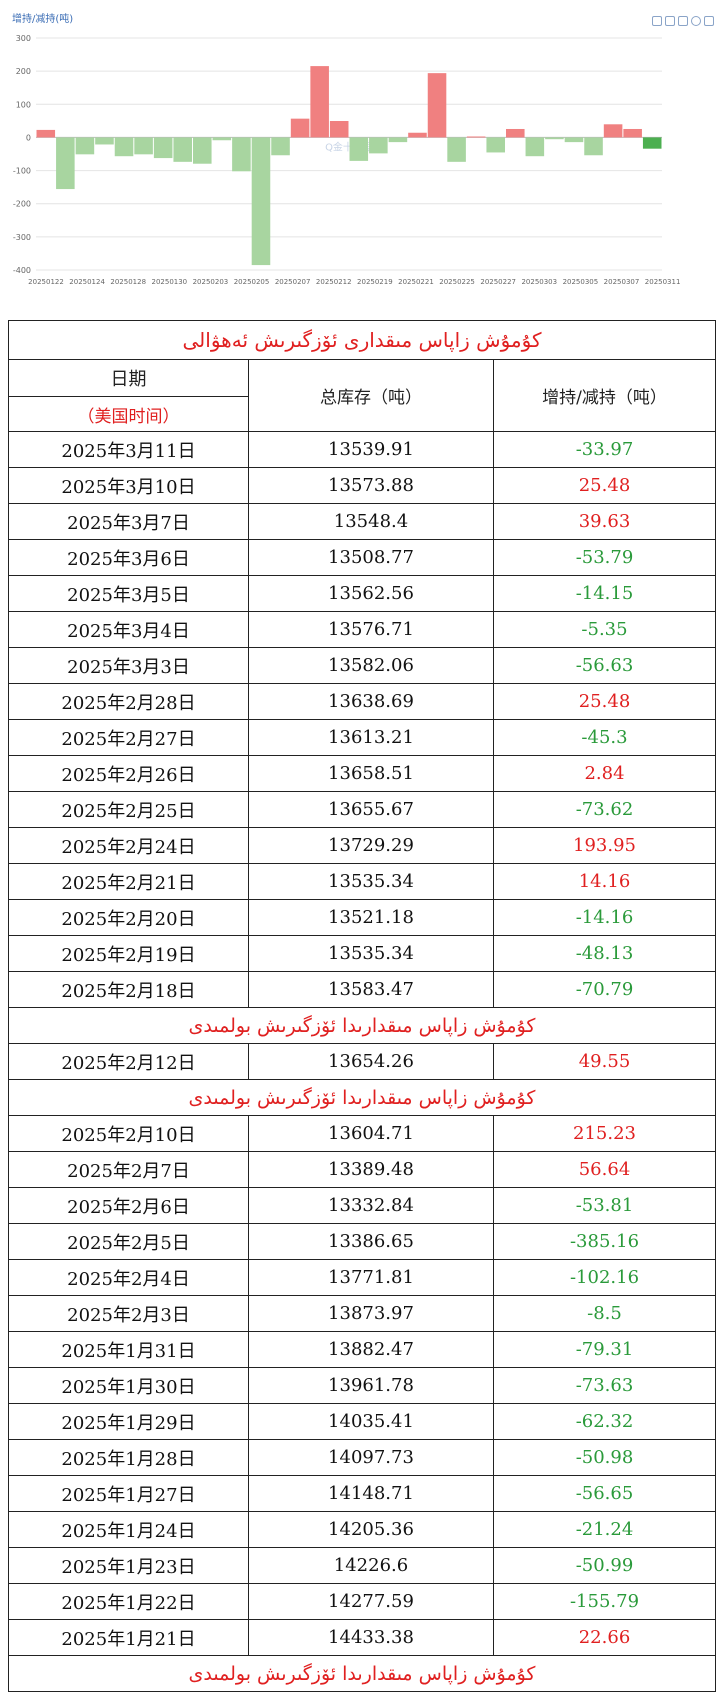 This screenshot has height=1692, width=728. I want to click on cell-date: 2025年1月31日, so click(128, 1349).